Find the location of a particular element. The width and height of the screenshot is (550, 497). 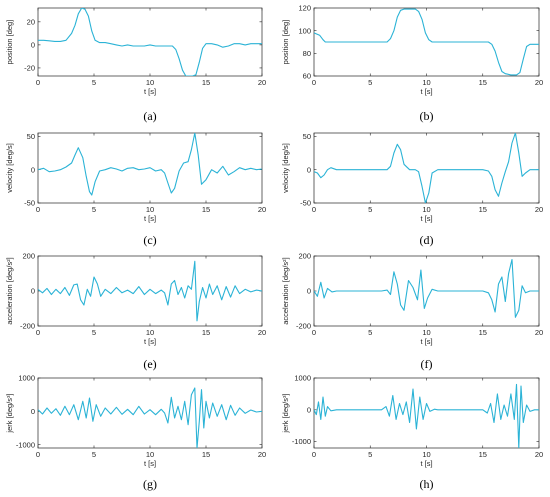

panel-caption: (h) is located at coordinates (427, 484).